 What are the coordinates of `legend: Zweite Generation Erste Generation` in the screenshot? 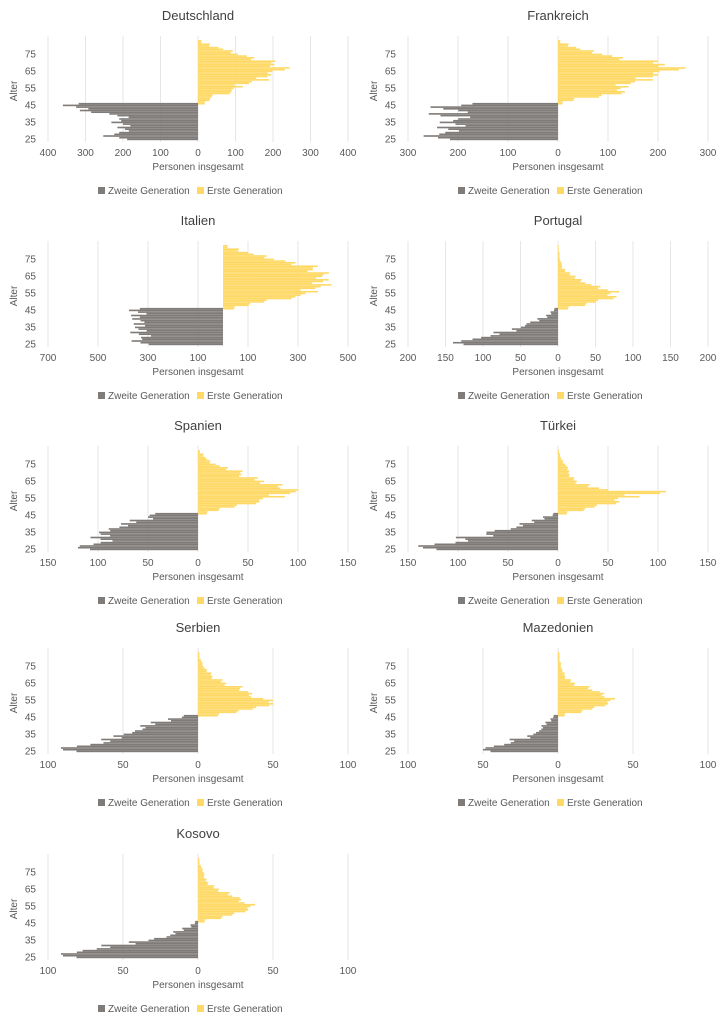 It's located at (190, 396).